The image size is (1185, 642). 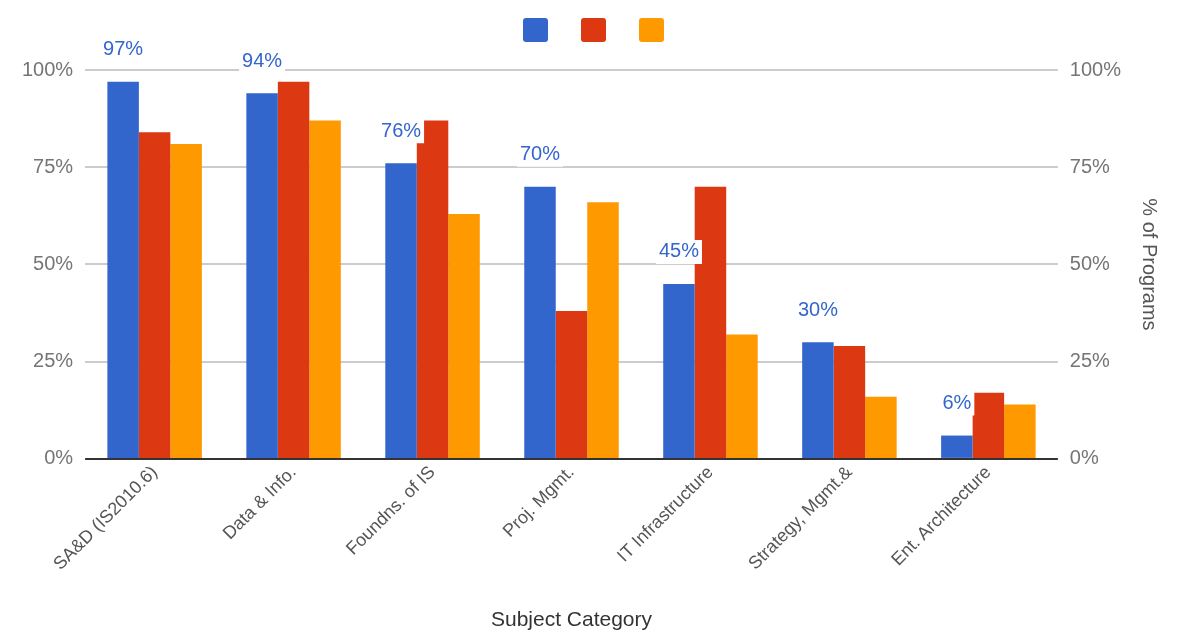 What do you see at coordinates (1090, 360) in the screenshot?
I see `y2-tick-label: 25%` at bounding box center [1090, 360].